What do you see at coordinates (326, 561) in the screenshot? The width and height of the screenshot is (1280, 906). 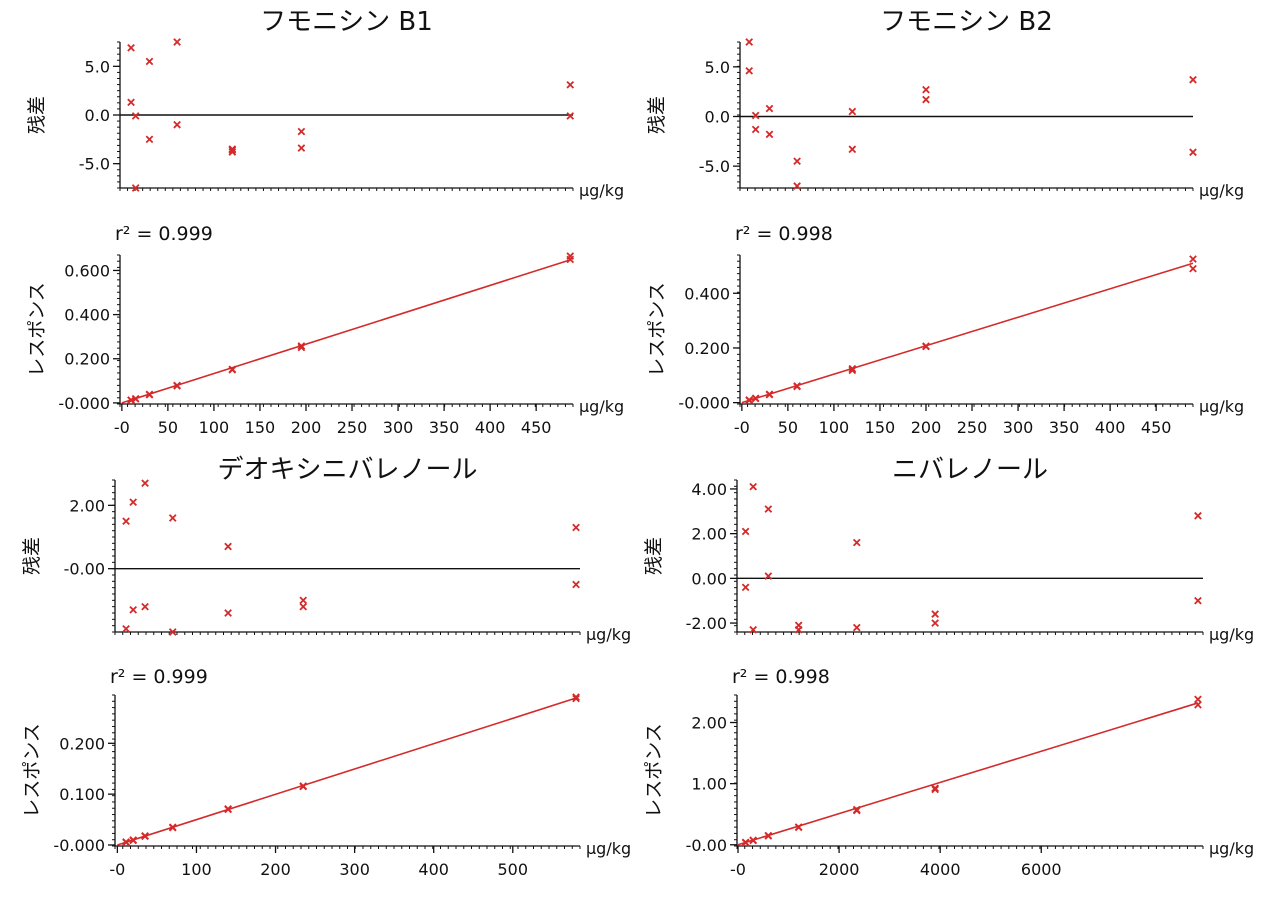 I see `residual-plot: -0.00 2.00 μg/kg 残差` at bounding box center [326, 561].